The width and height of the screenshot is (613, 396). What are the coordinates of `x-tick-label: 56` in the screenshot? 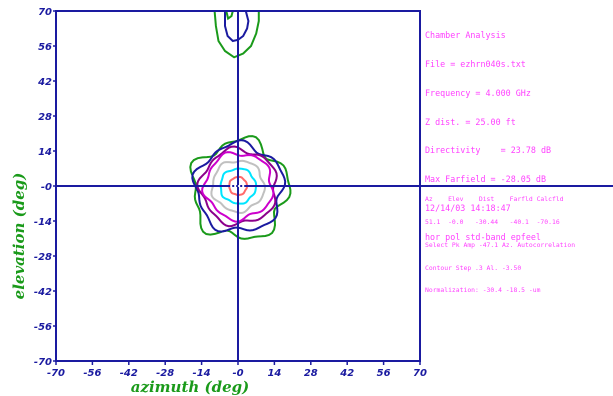 It's located at (384, 373).